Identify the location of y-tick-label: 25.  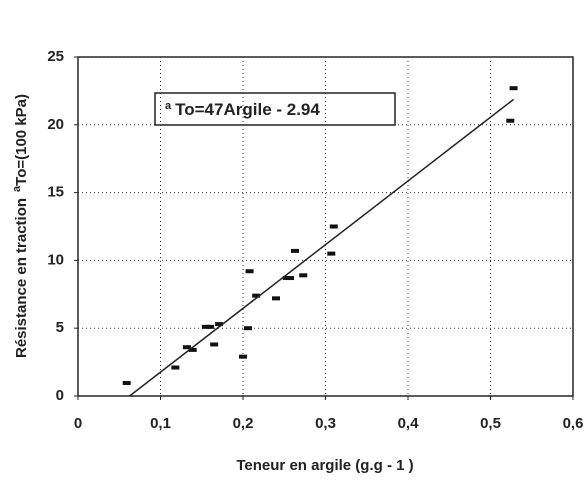
(55, 56).